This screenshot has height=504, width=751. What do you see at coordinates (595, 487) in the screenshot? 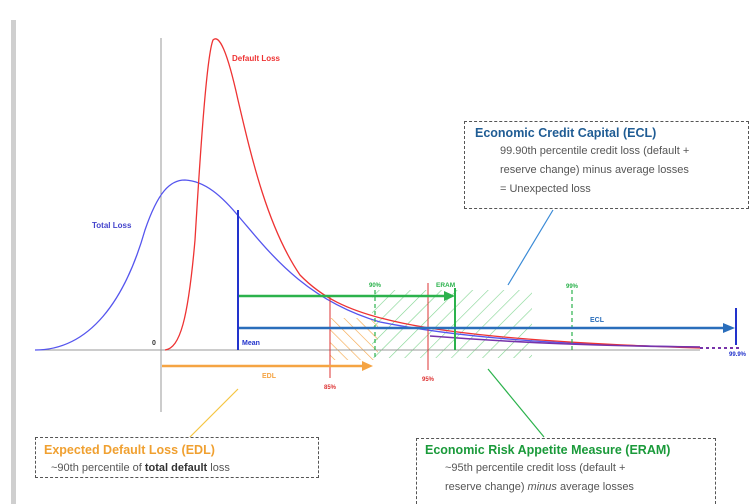
I see `eram-line2-after: average losses` at bounding box center [595, 487].